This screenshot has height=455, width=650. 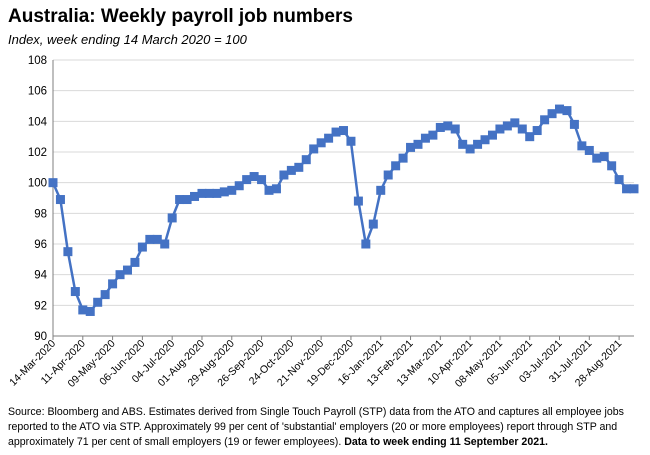 I want to click on y-tick-label: 104, so click(x=38, y=122).